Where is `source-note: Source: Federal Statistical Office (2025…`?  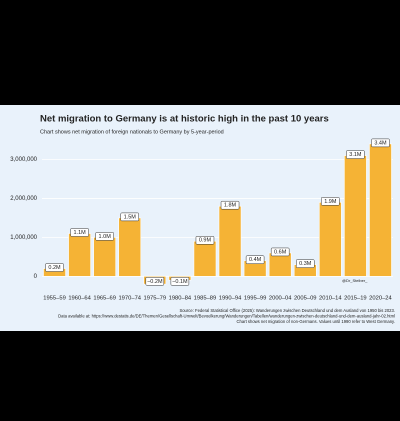
source-note: Source: Federal Statistical Office (2025… is located at coordinates (287, 310).